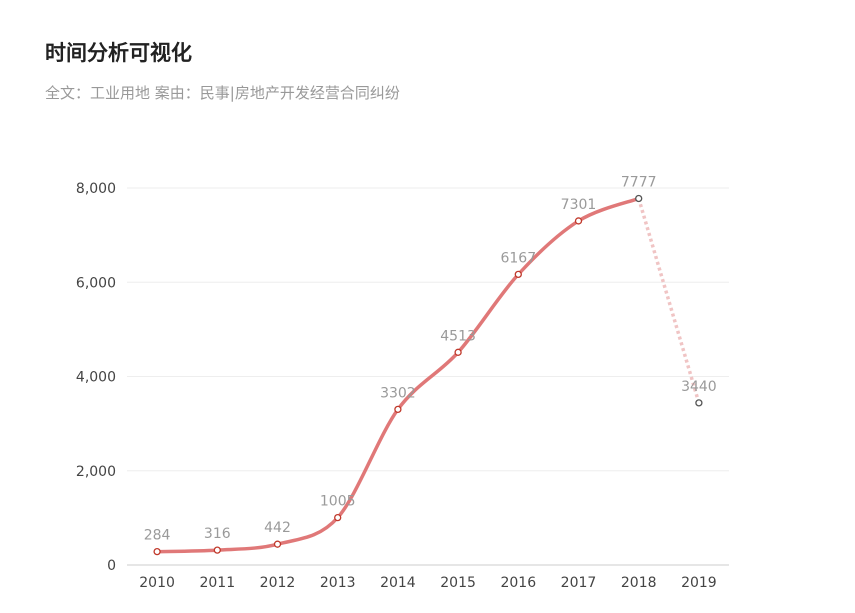 The height and width of the screenshot is (613, 855). I want to click on x-tick-label: 2014, so click(398, 583).